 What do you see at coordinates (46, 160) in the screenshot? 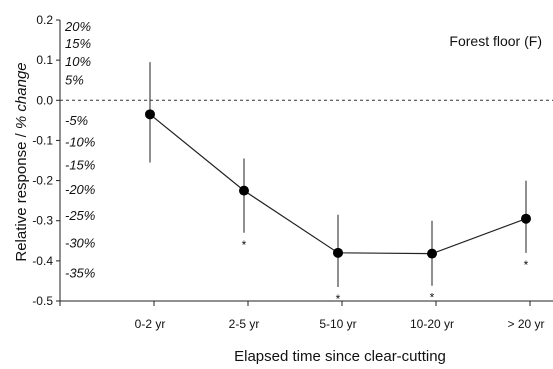
I see `y-axis-ticks: 0.2 0.1 0.0 -0.1 -0.2 -0.3 -0.4 -0.5` at bounding box center [46, 160].